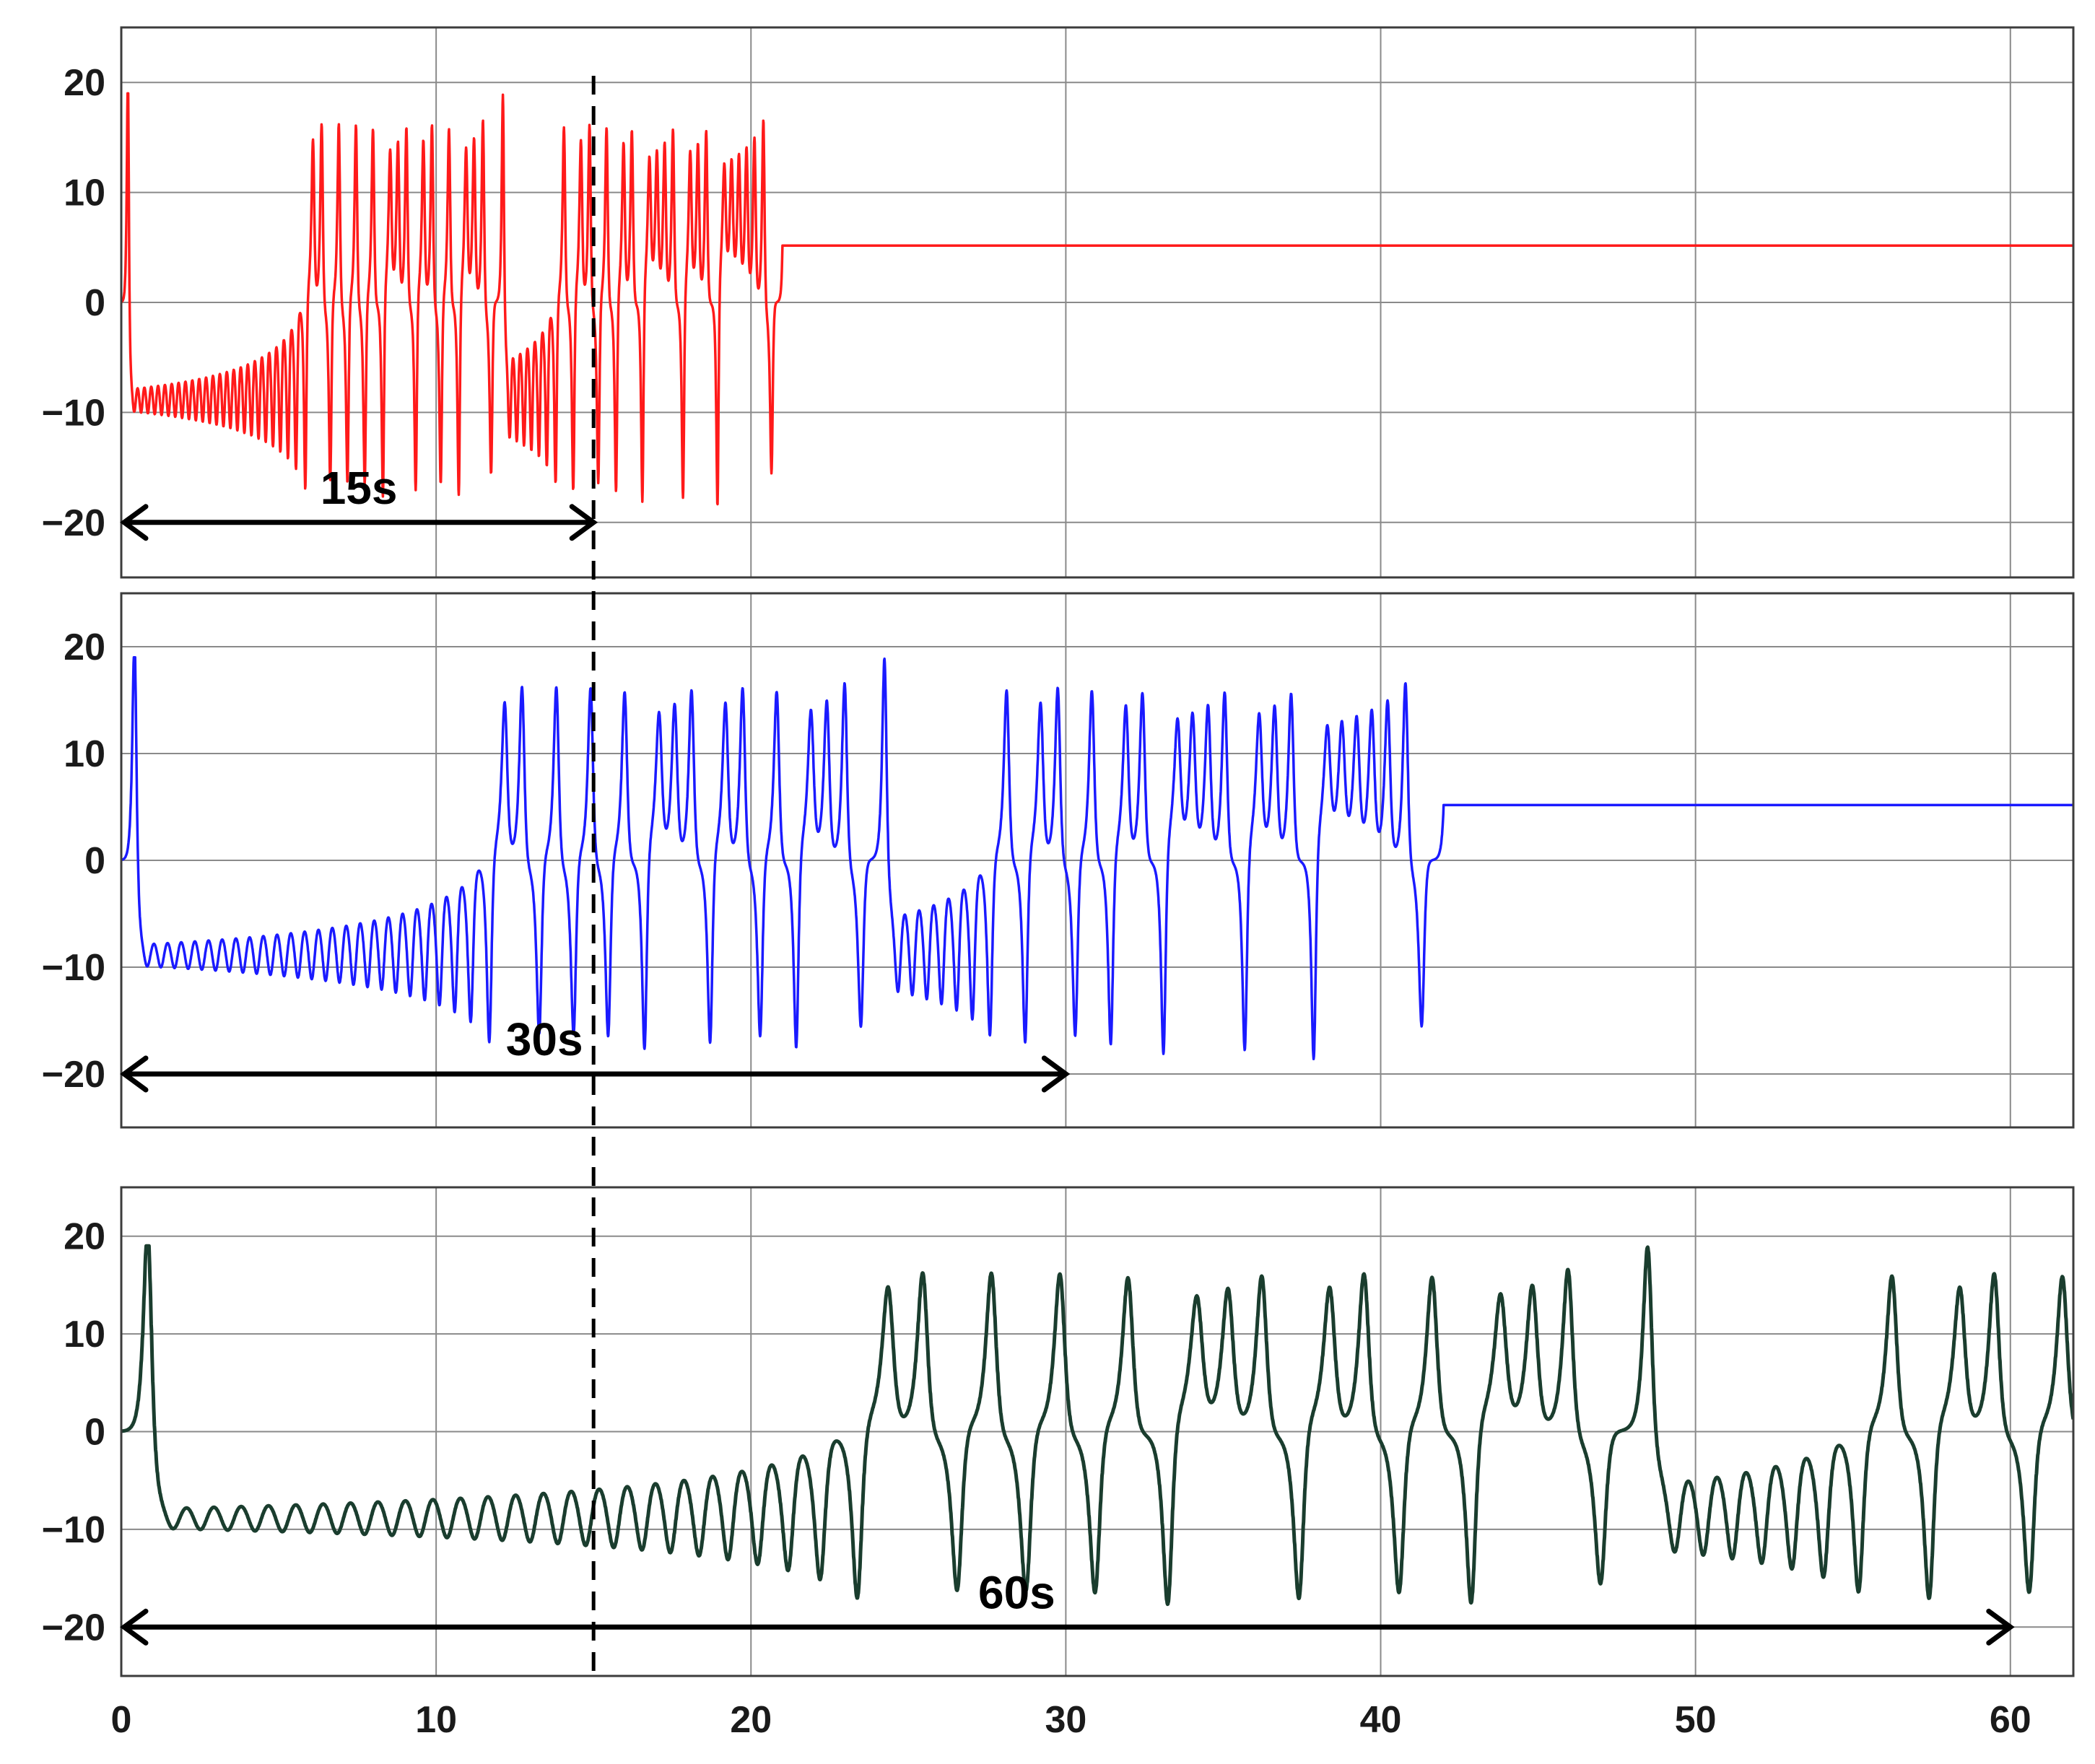  I want to click on x-tick-label: 20, so click(751, 1720).